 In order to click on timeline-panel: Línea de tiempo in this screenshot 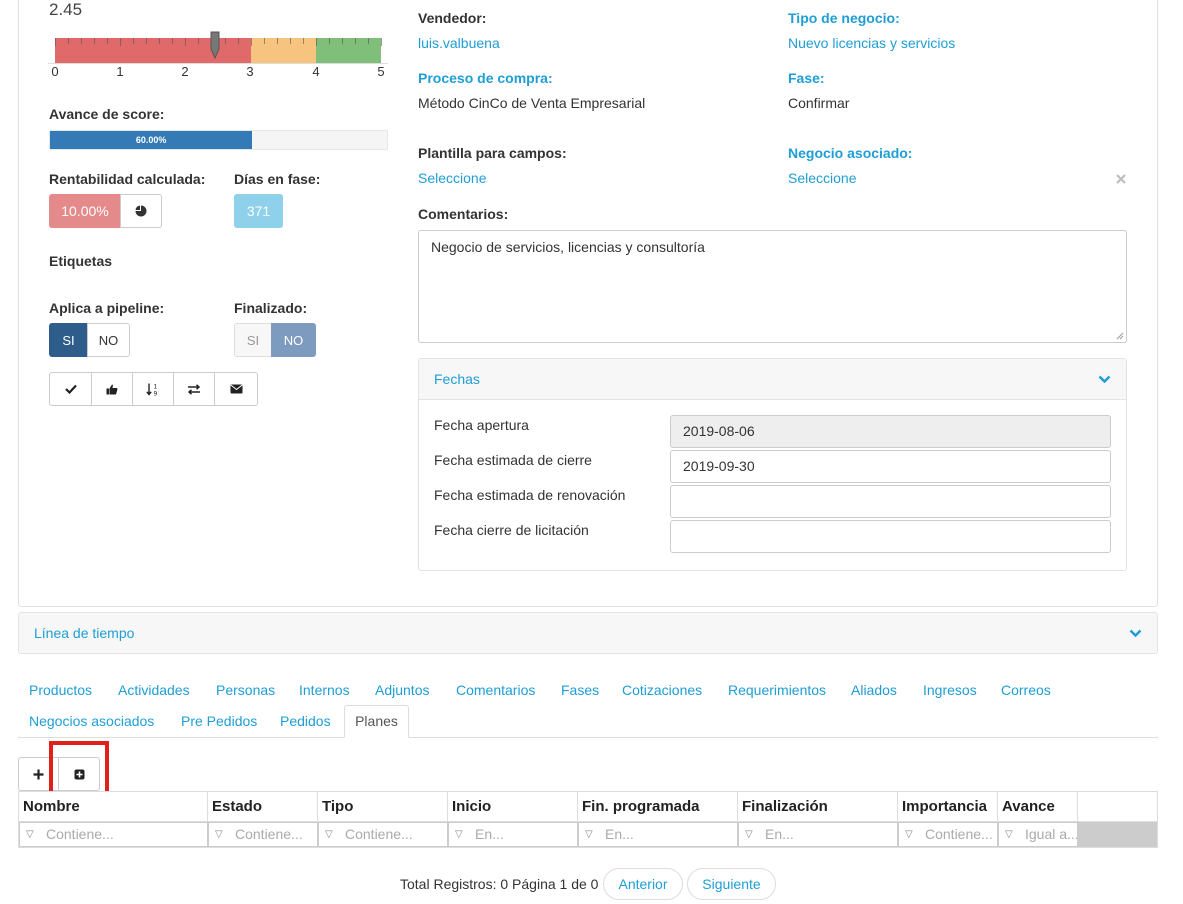, I will do `click(588, 633)`.